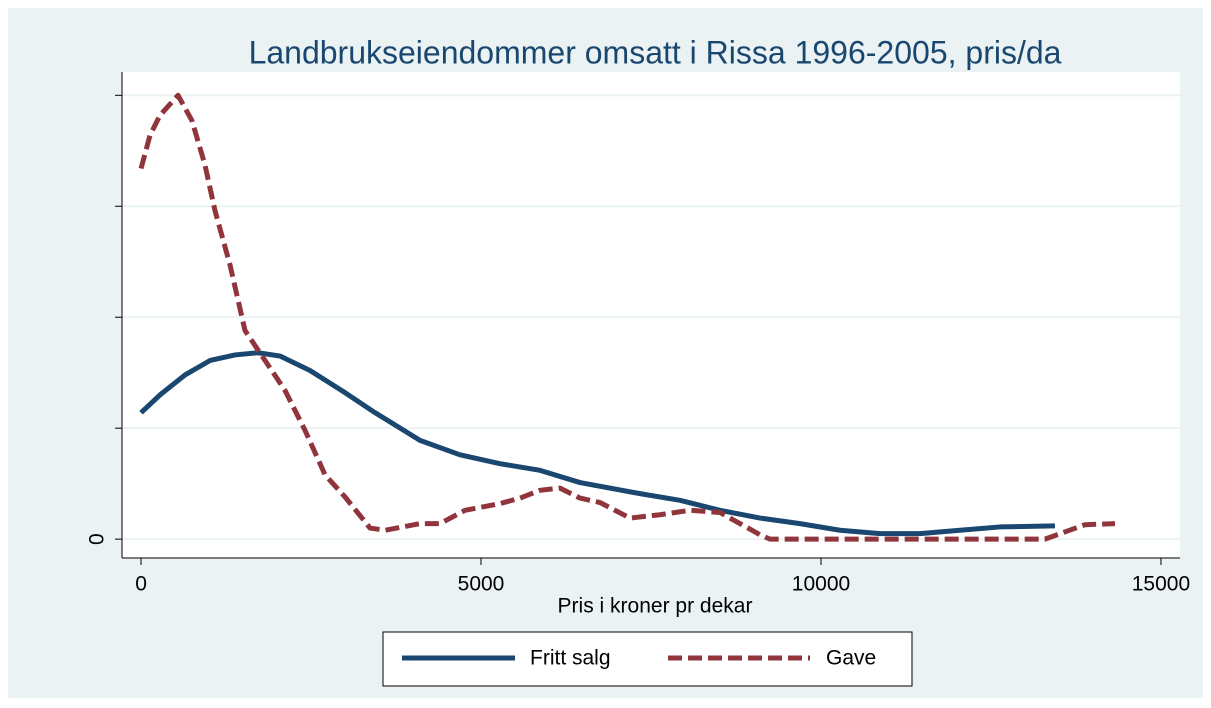  I want to click on x-tick-label: 15000, so click(1161, 584).